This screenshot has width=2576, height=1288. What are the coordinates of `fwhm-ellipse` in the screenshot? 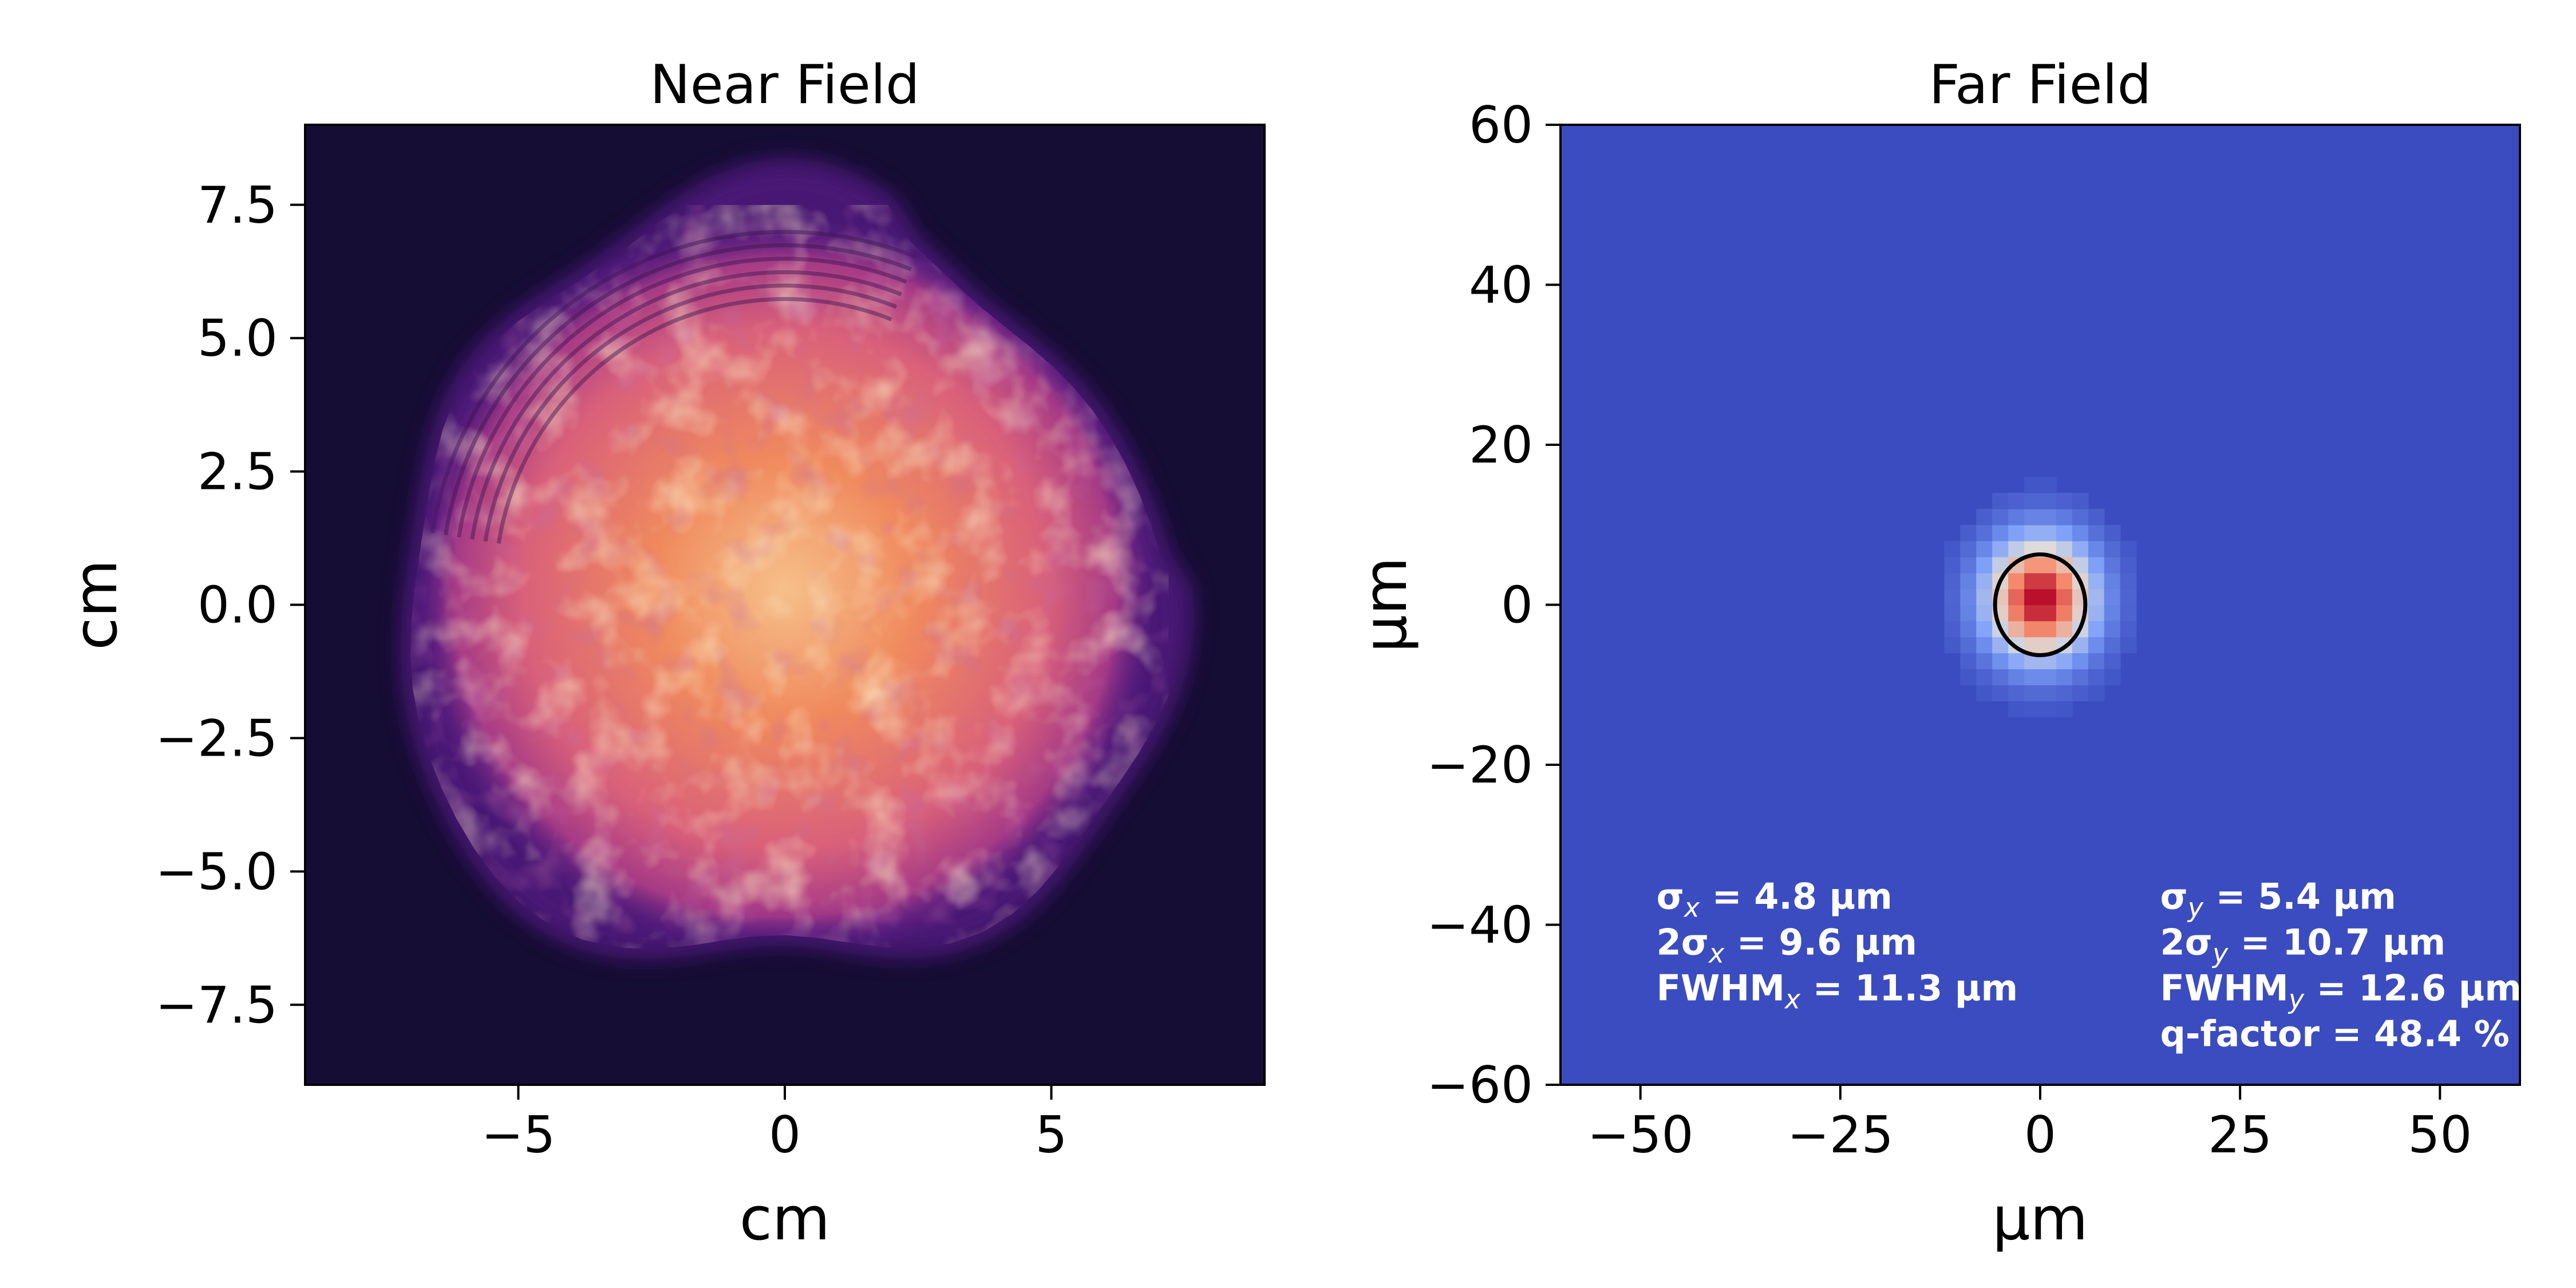 It's located at (2040, 604).